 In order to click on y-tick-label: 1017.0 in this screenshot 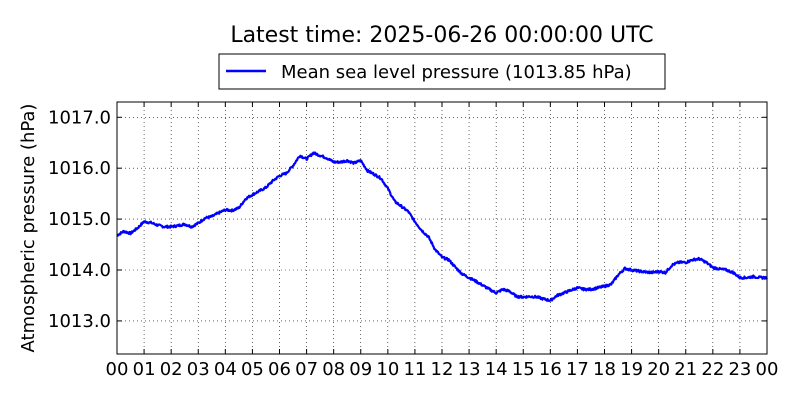, I will do `click(79, 117)`.